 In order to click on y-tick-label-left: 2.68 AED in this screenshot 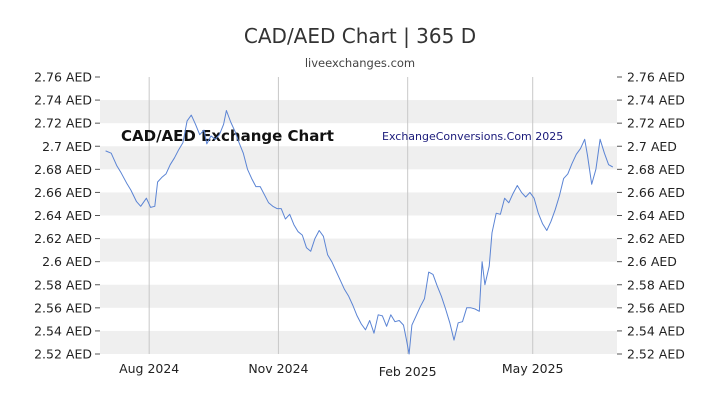, I will do `click(63, 169)`.